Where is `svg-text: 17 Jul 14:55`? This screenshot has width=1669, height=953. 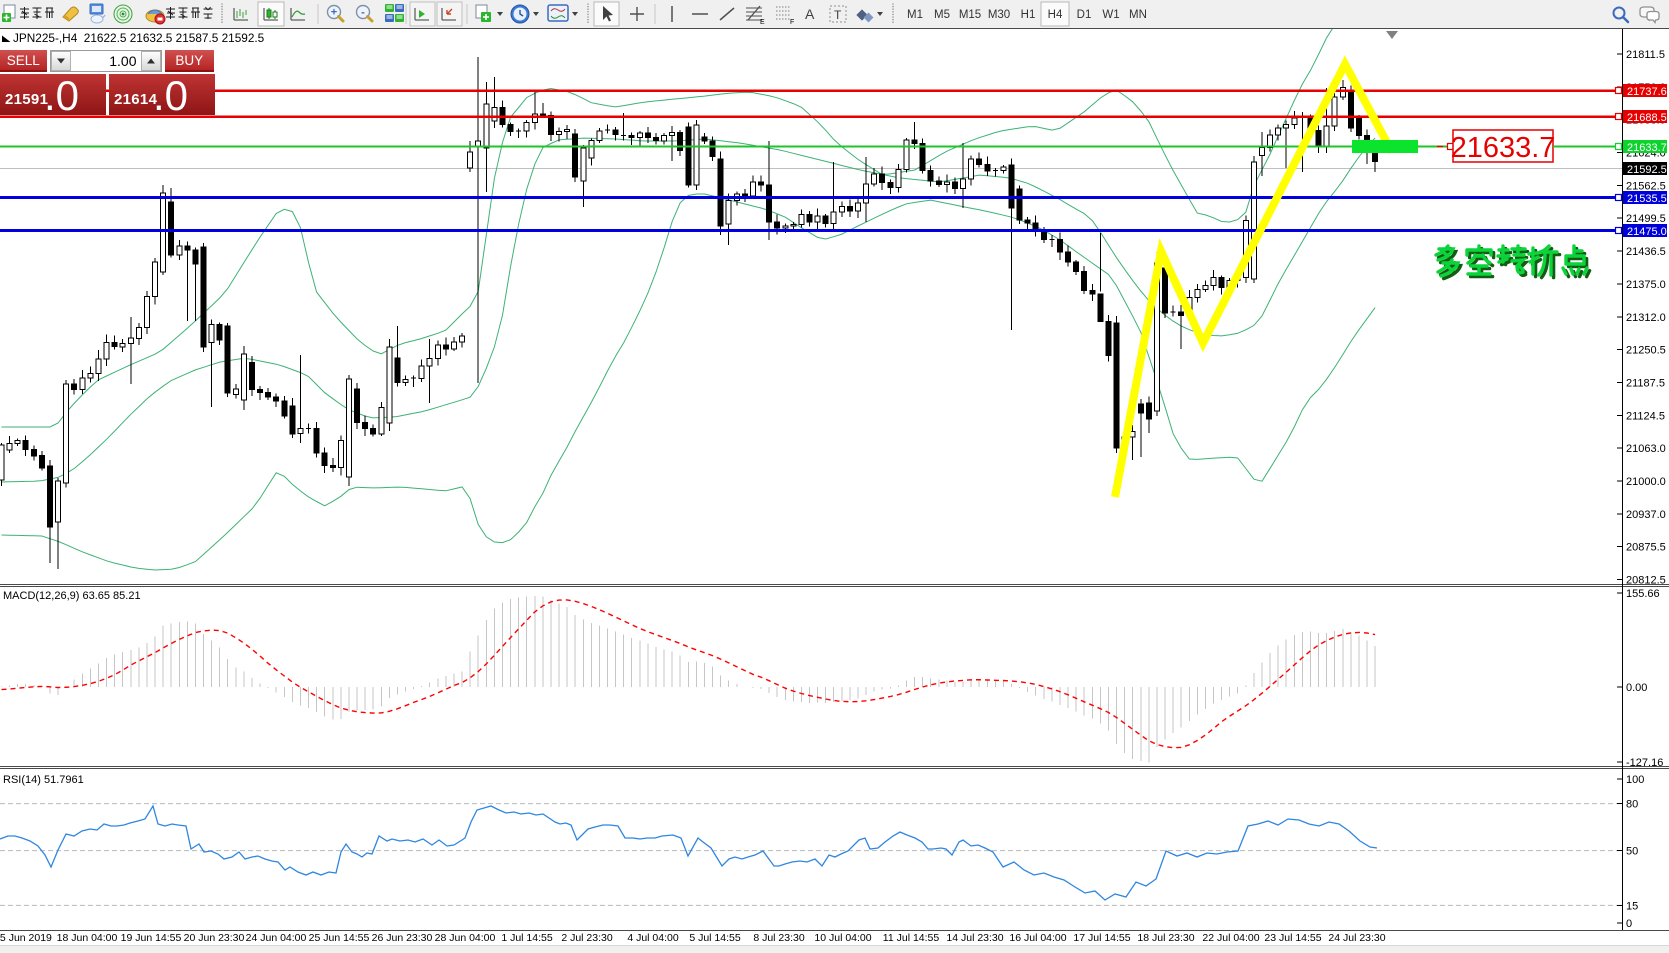 svg-text: 17 Jul 14:55 is located at coordinates (1101, 938).